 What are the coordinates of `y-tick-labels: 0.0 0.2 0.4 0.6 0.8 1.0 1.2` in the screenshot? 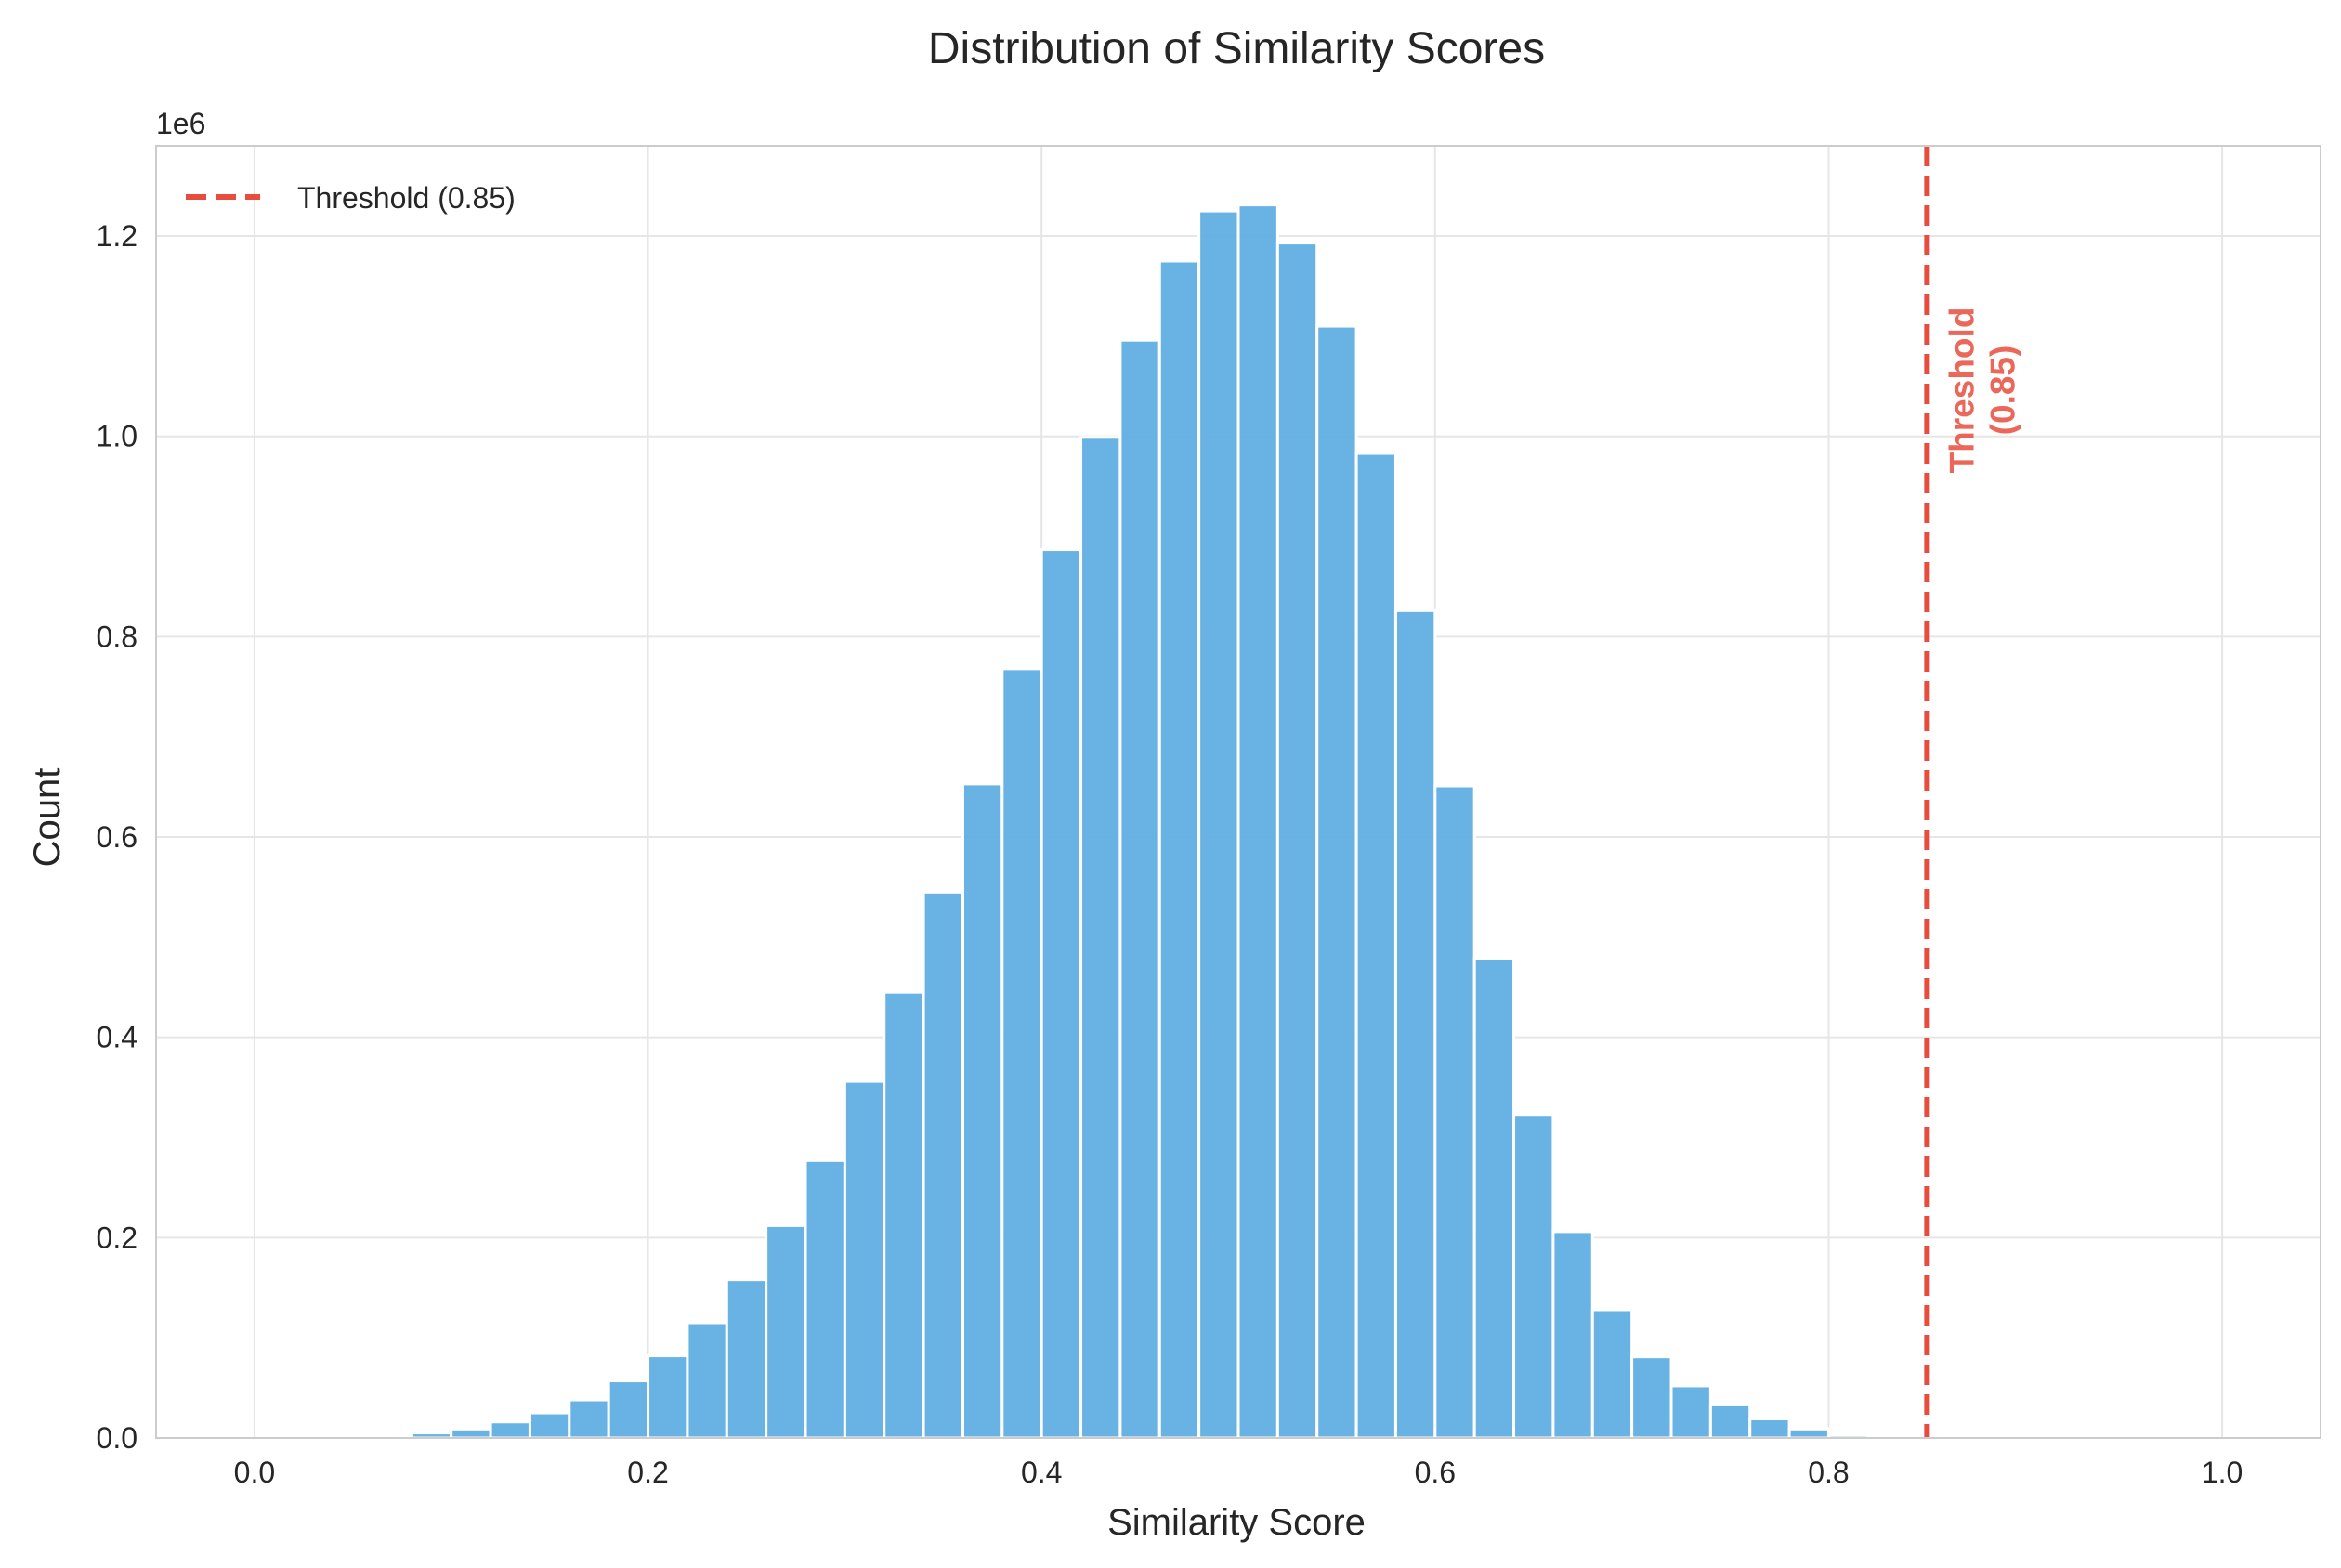 It's located at (117, 837).